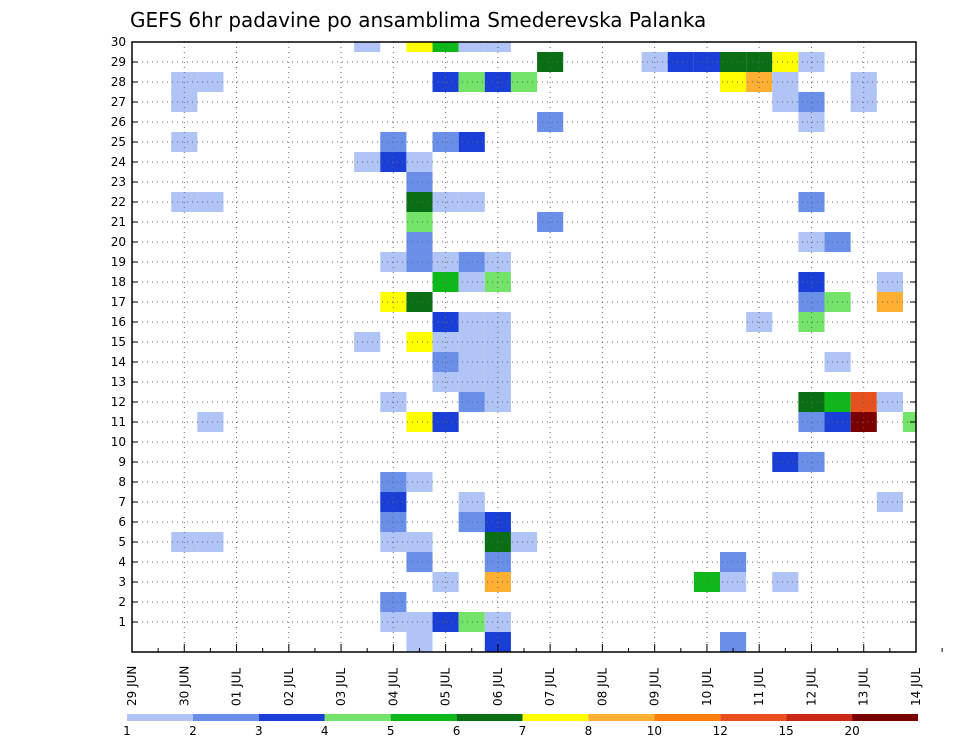  Describe the element at coordinates (118, 142) in the screenshot. I see `y-tick-label: 25` at that location.